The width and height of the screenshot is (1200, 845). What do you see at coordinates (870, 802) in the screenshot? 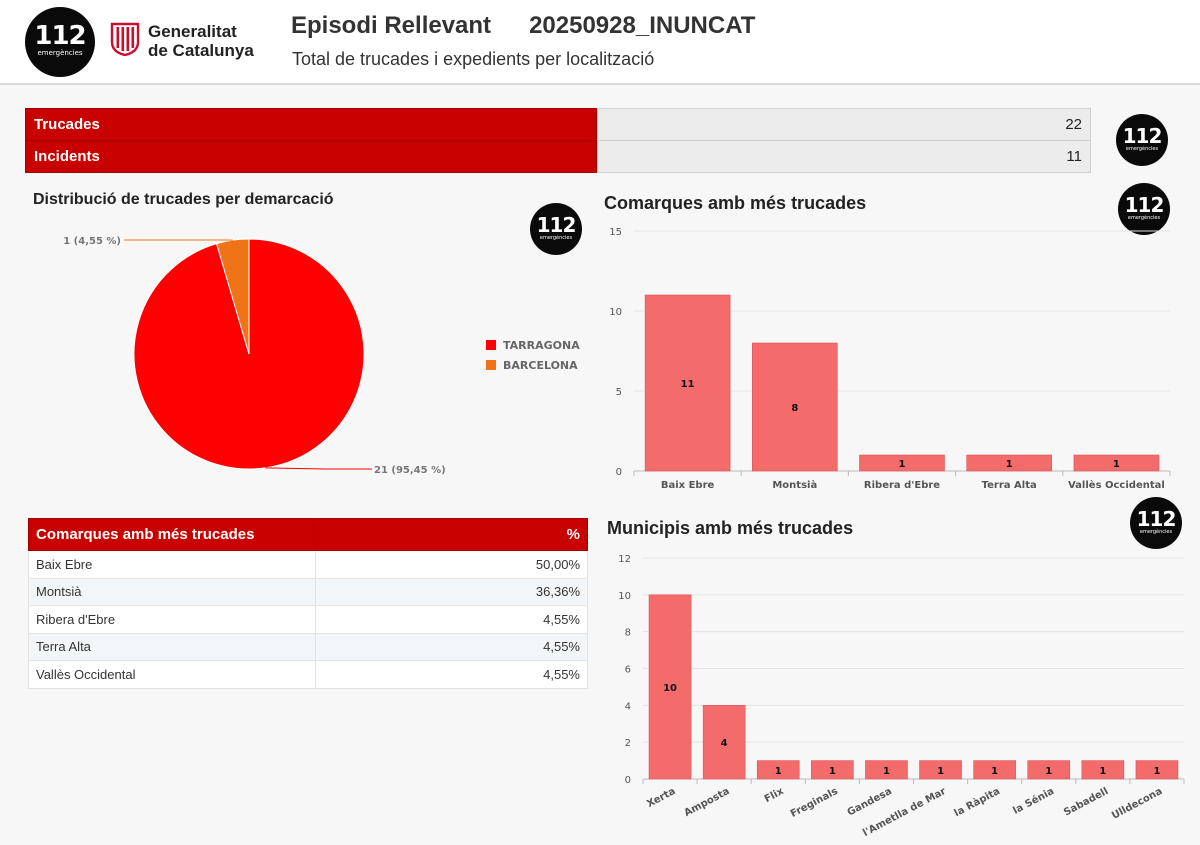
I see `municipis-category-label-gandesa: Gandesa` at bounding box center [870, 802].